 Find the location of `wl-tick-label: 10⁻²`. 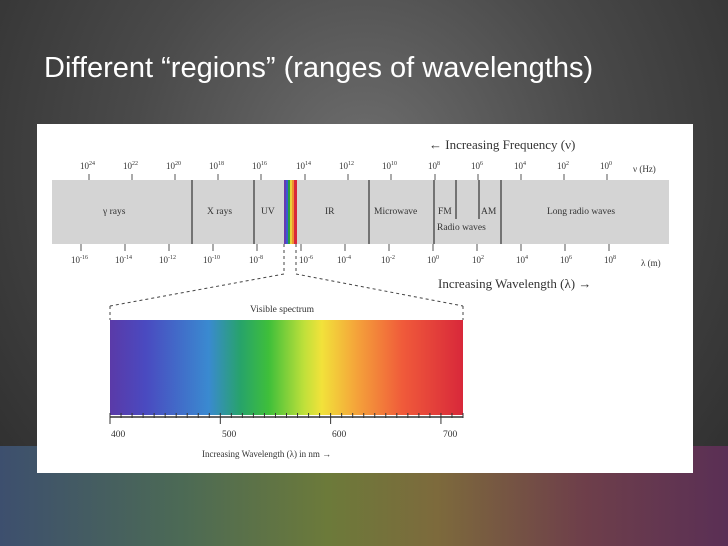

wl-tick-label: 10⁻² is located at coordinates (388, 260).